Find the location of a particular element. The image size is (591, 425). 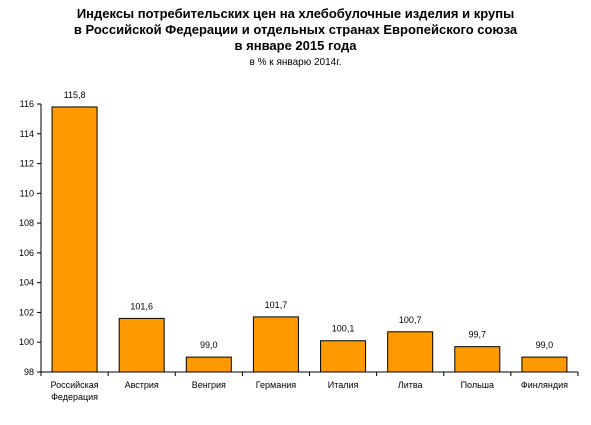

data-label: 115,8 is located at coordinates (75, 95).